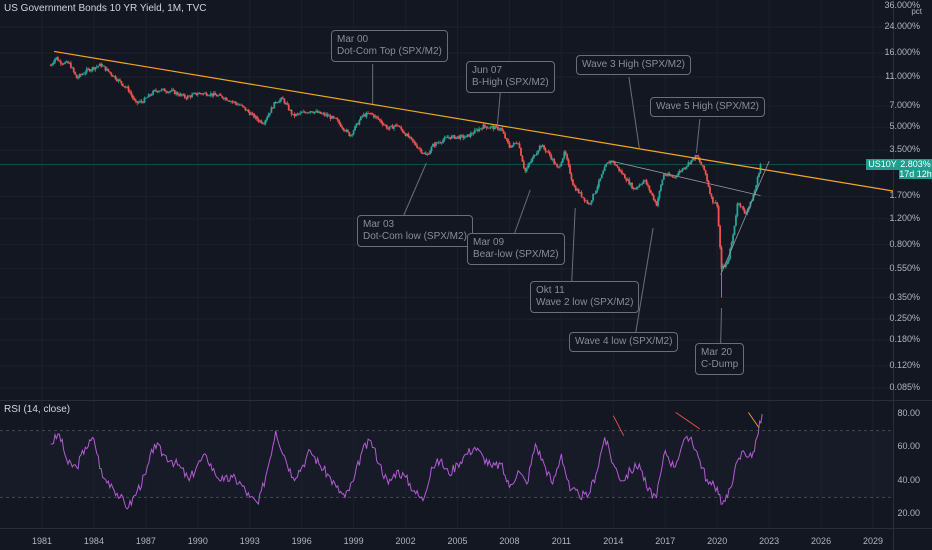 This screenshot has height=550, width=932. I want to click on annotation-dotcom-top: Mar 00 Dot-Com Top (SPX/M2), so click(389, 46).